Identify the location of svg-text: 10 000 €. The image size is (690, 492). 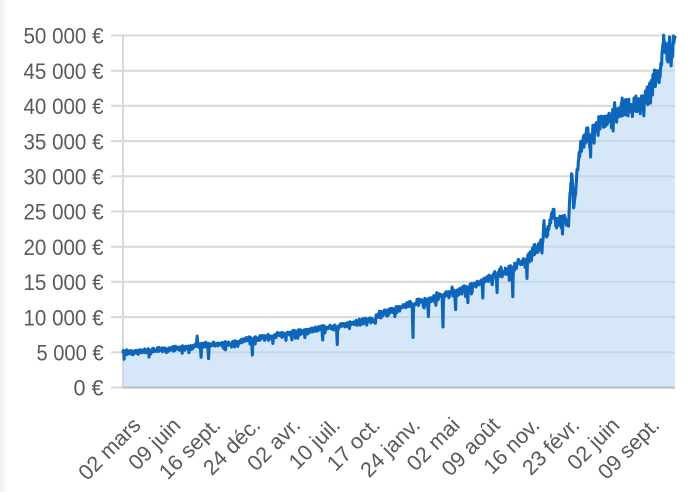
(64, 317).